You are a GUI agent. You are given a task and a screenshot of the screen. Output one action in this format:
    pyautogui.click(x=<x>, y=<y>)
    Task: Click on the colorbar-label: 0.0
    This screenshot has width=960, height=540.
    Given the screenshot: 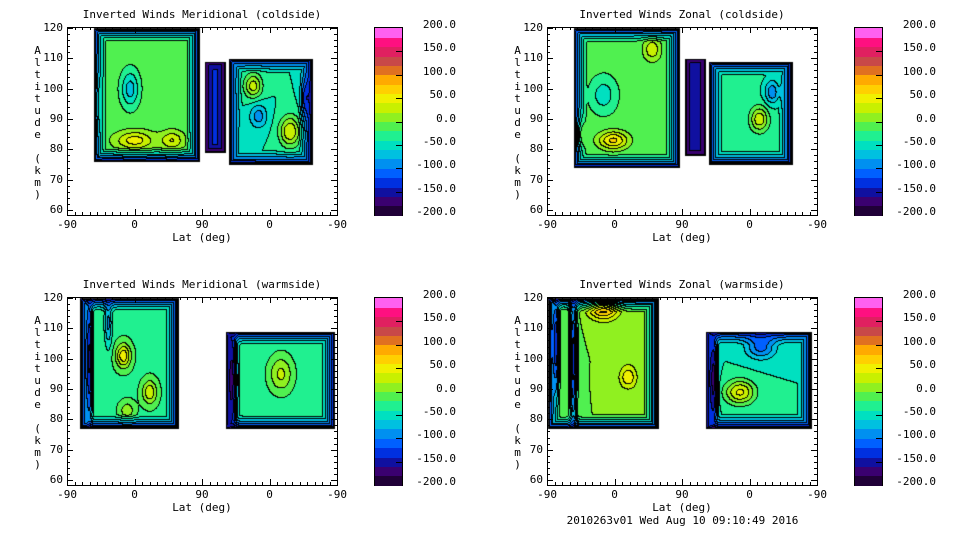 What is the action you would take?
    pyautogui.click(x=446, y=118)
    